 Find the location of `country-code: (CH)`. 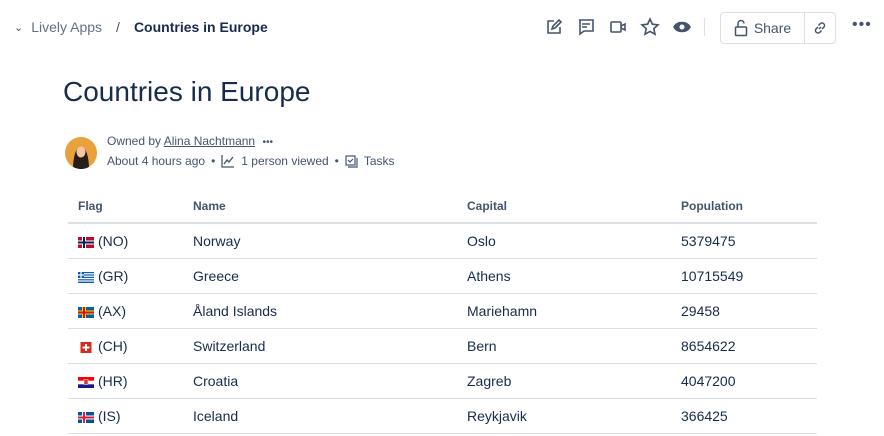

country-code: (CH) is located at coordinates (113, 345).